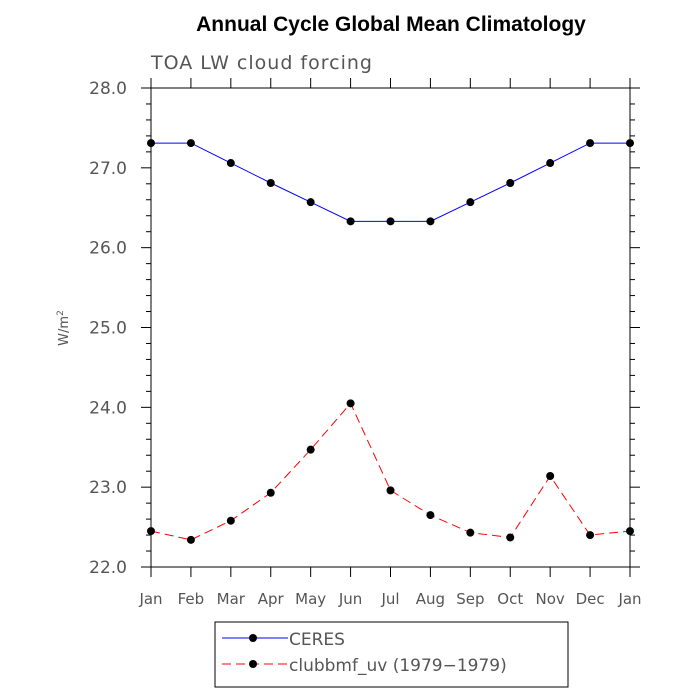 This screenshot has height=700, width=700. What do you see at coordinates (108, 89) in the screenshot?
I see `y-tick-label: 28.0` at bounding box center [108, 89].